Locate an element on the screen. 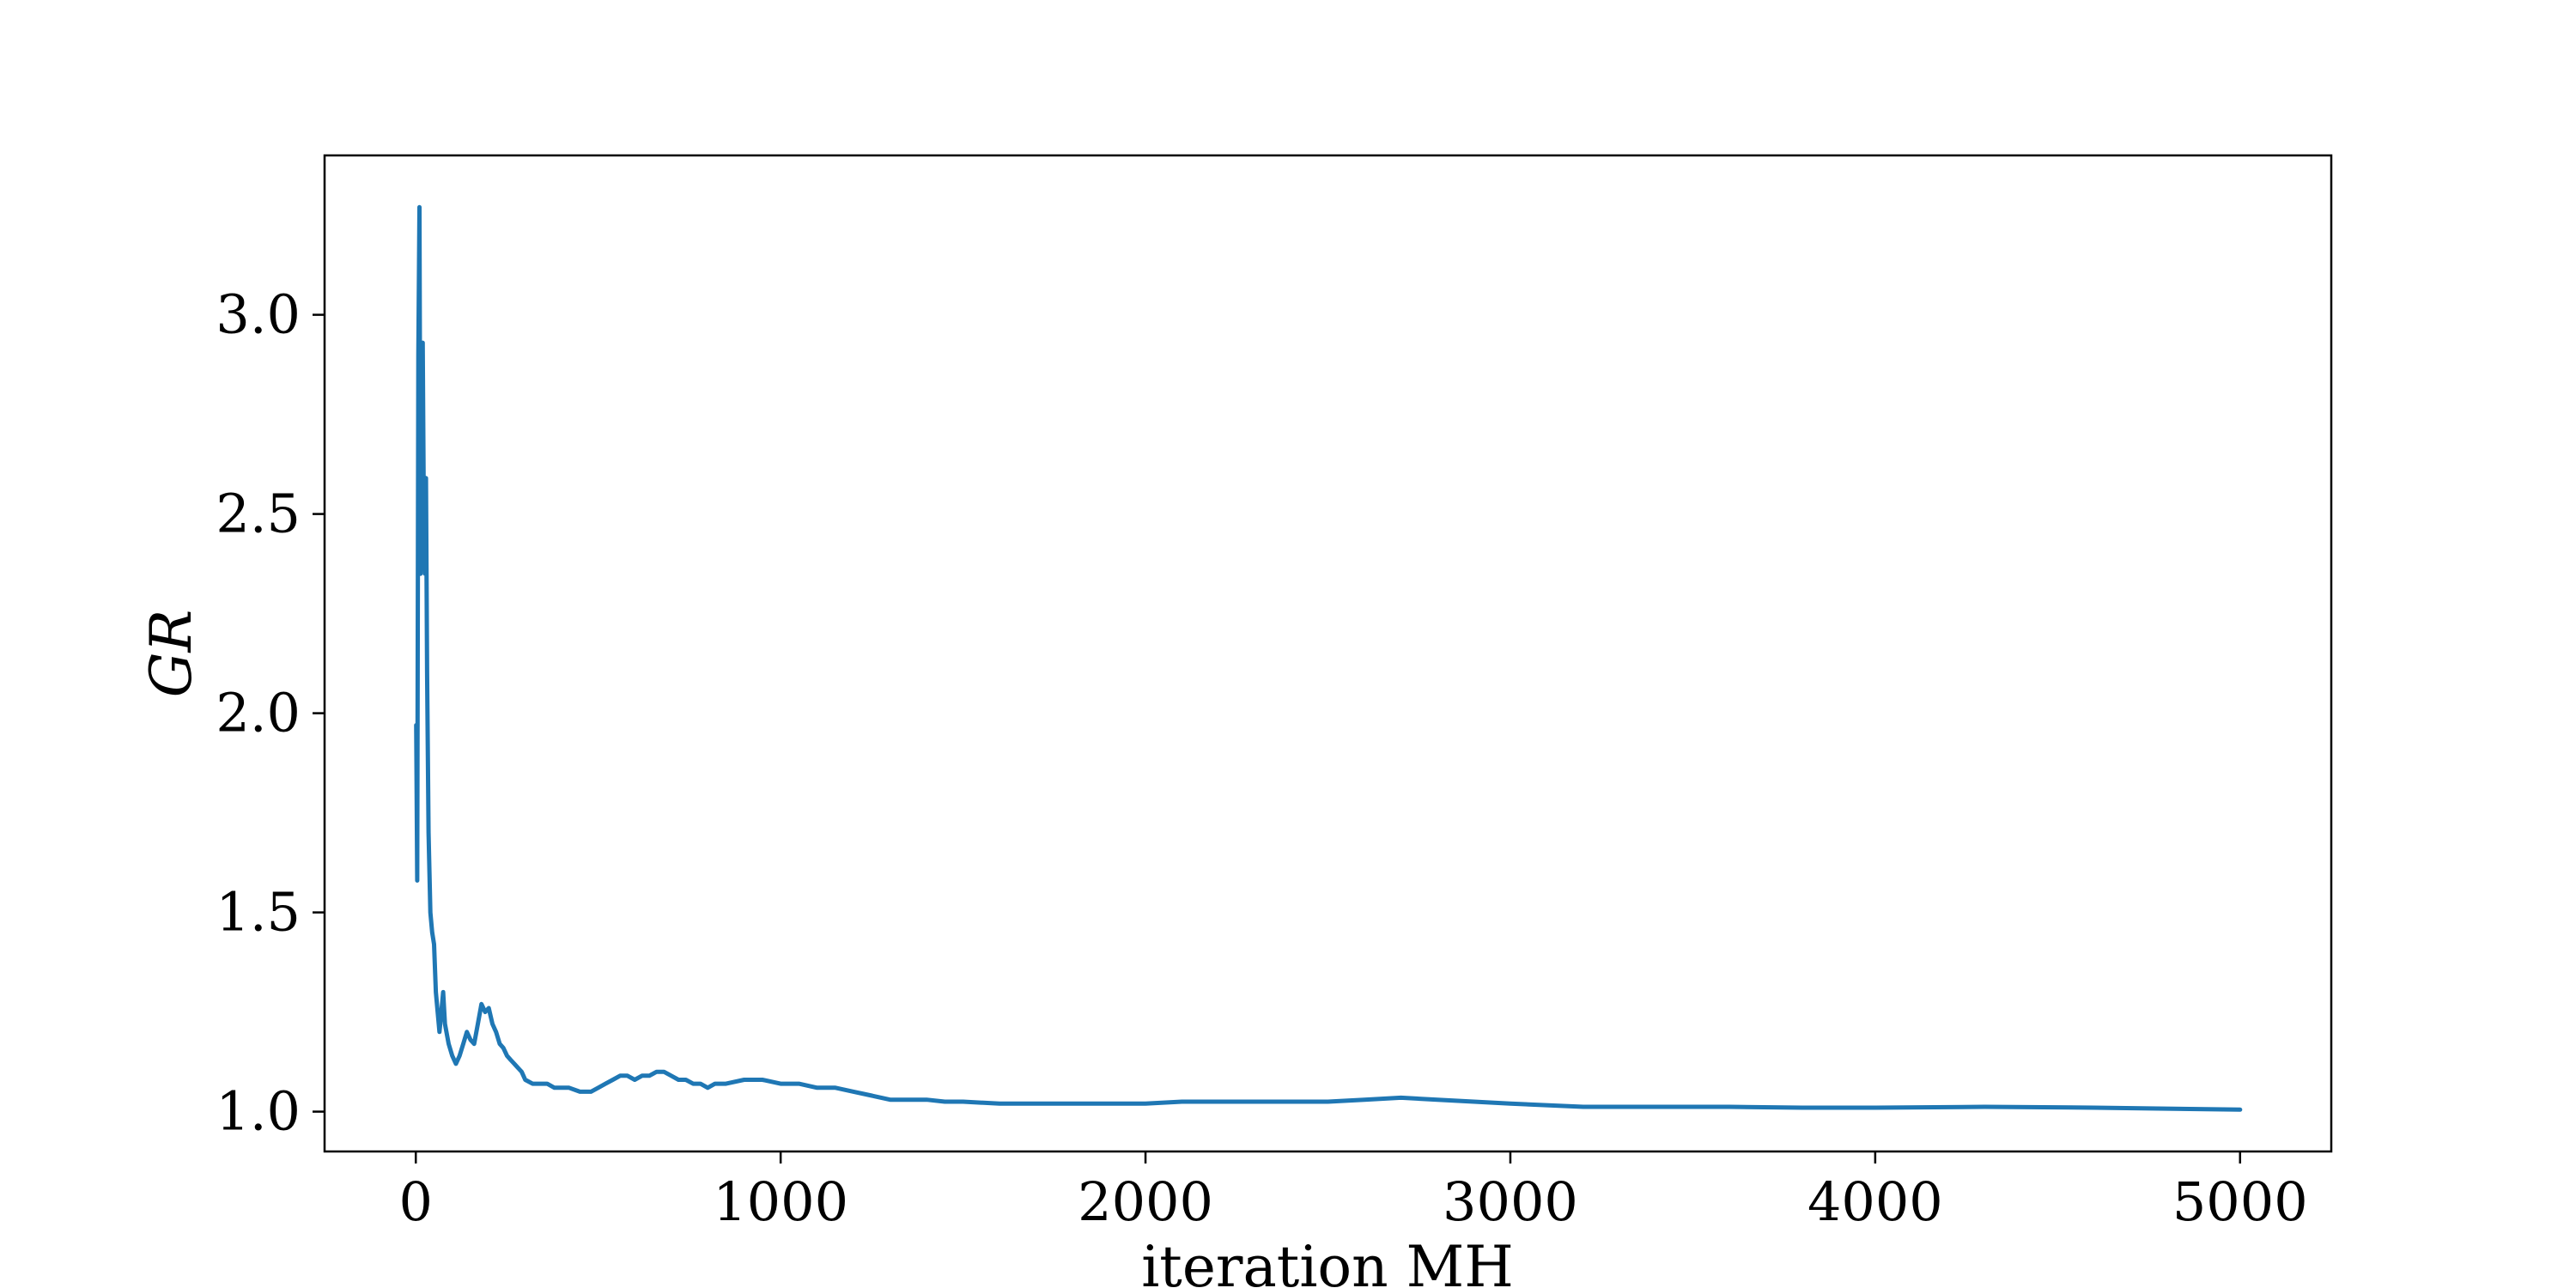 This screenshot has width=2576, height=1288. x-axis-label: iteration MH is located at coordinates (1327, 1261).